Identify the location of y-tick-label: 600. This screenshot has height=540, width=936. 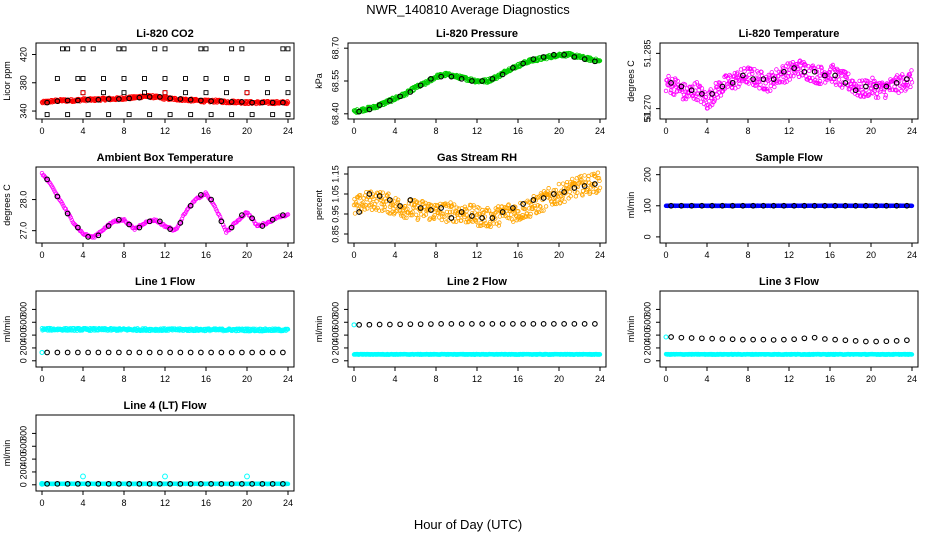
(335, 322).